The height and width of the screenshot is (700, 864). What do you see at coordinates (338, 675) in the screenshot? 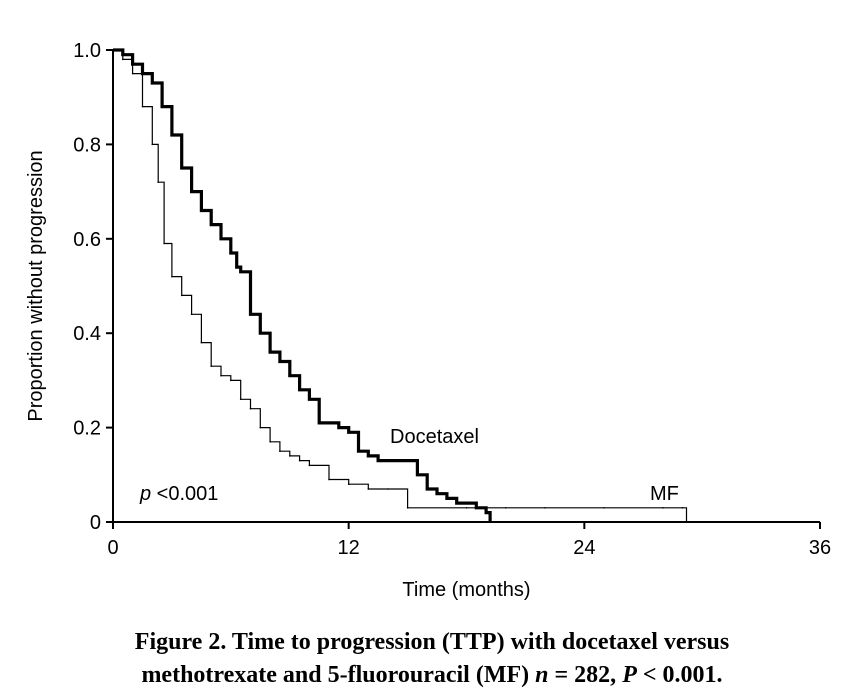
I see `caption-line-2-a: methotrexate and 5-fluorouracil (MF)` at bounding box center [338, 675].